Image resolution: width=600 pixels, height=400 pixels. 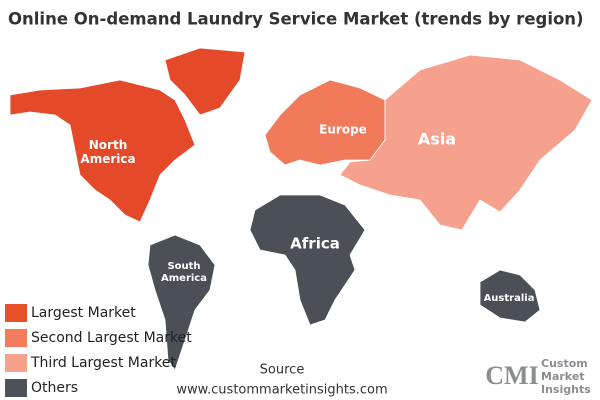 What do you see at coordinates (111, 338) in the screenshot?
I see `legend-label: Second Largest Market` at bounding box center [111, 338].